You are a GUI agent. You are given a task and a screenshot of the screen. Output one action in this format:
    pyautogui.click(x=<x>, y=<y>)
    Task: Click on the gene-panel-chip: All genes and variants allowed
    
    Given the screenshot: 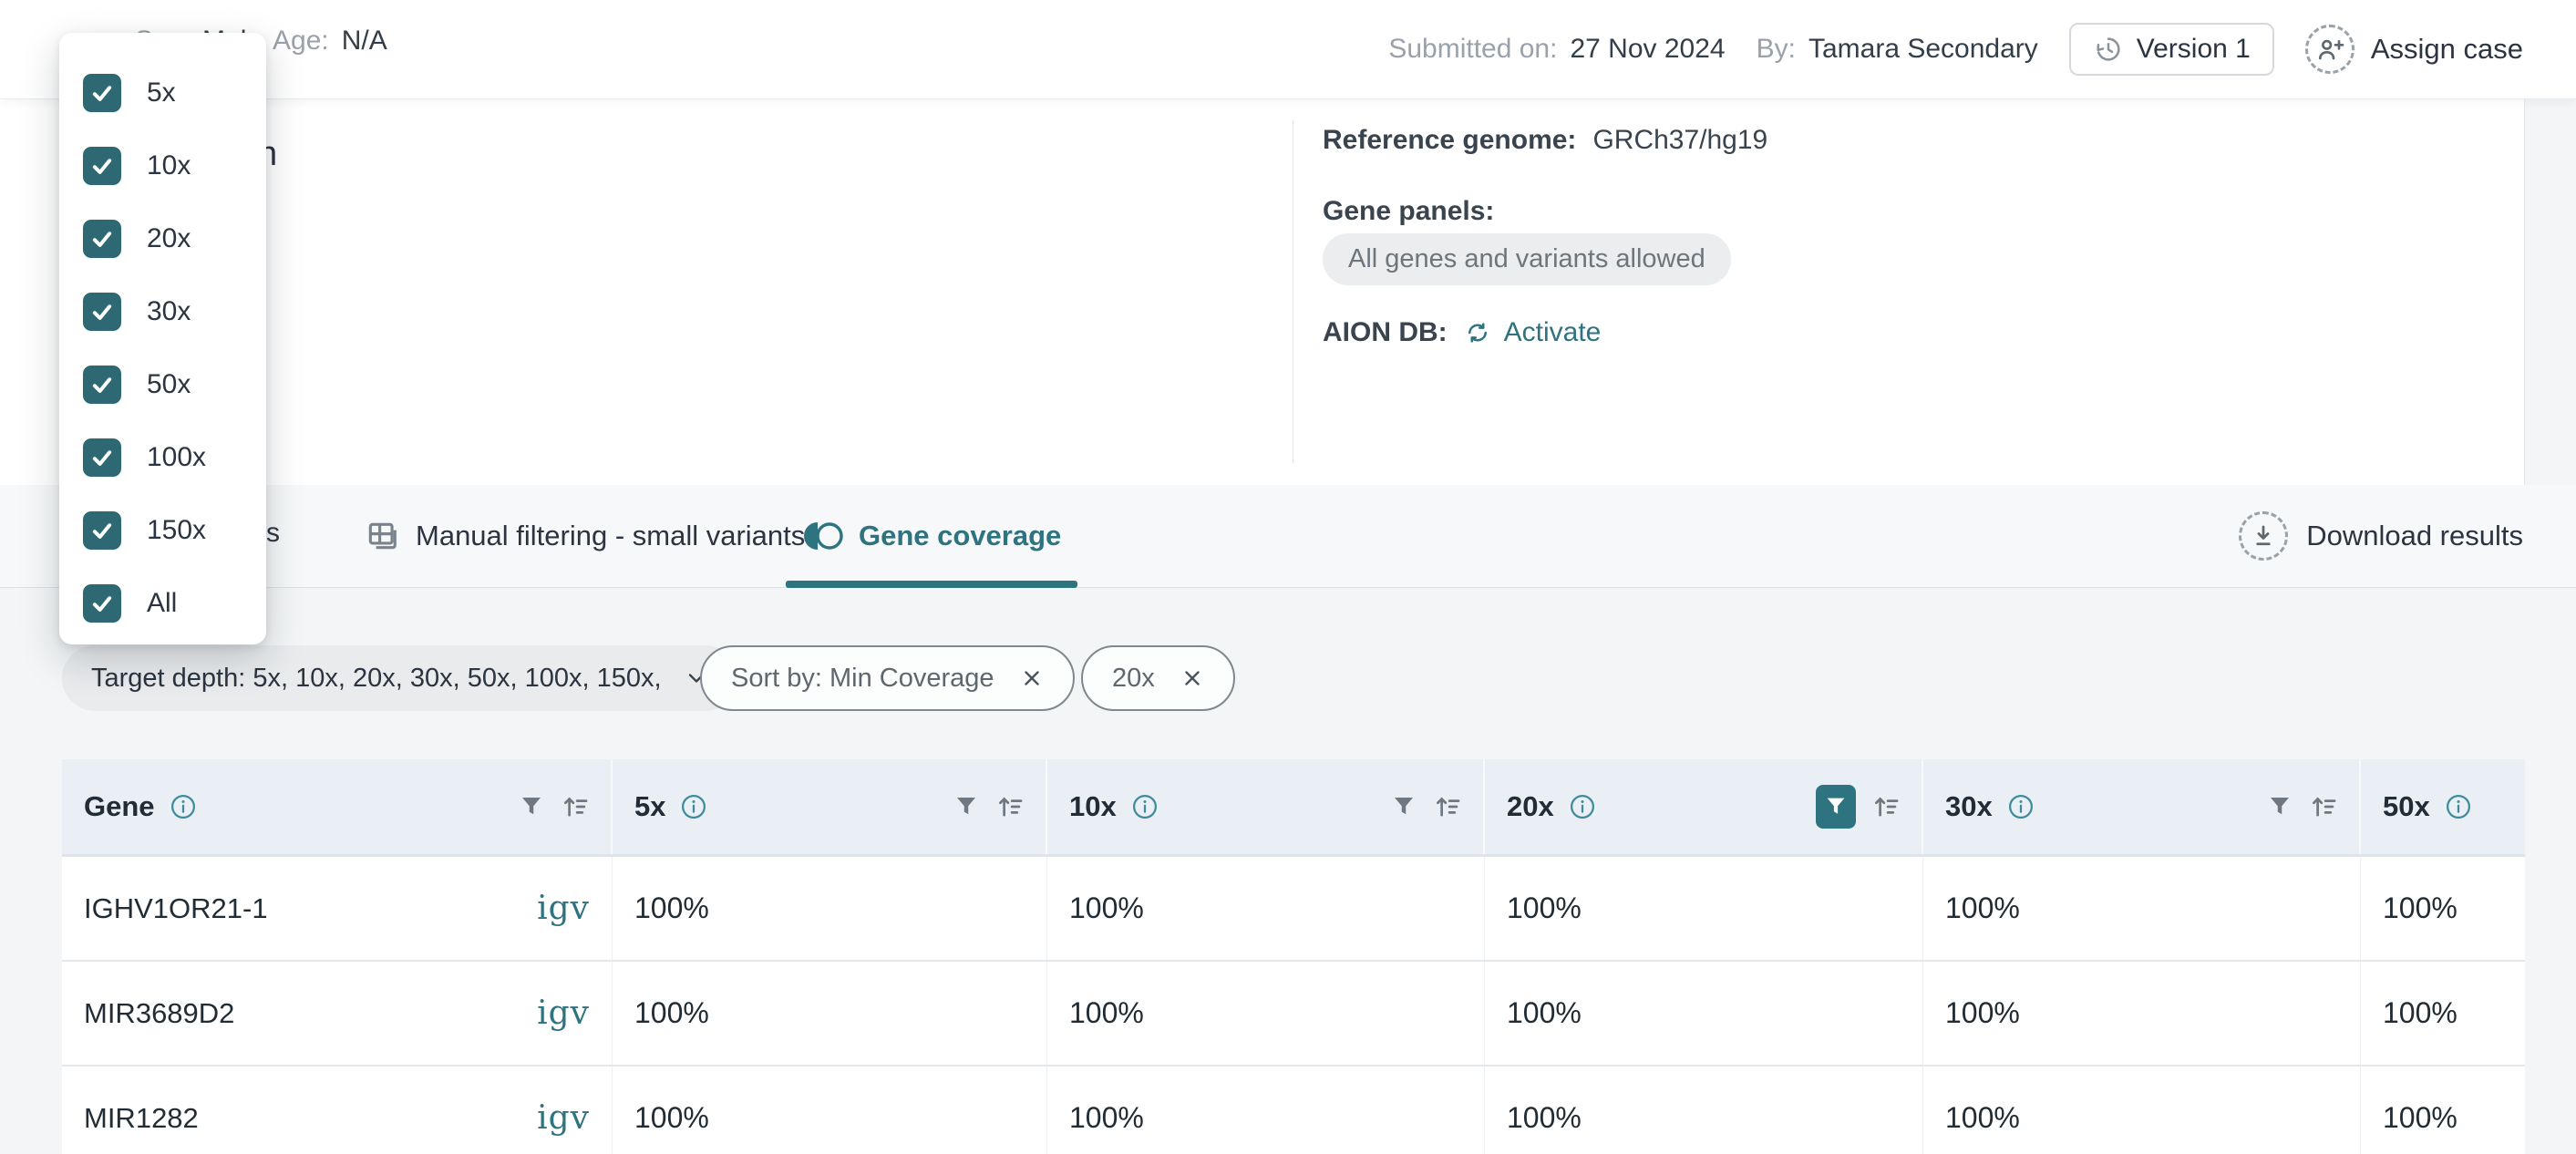 What is the action you would take?
    pyautogui.click(x=1527, y=259)
    